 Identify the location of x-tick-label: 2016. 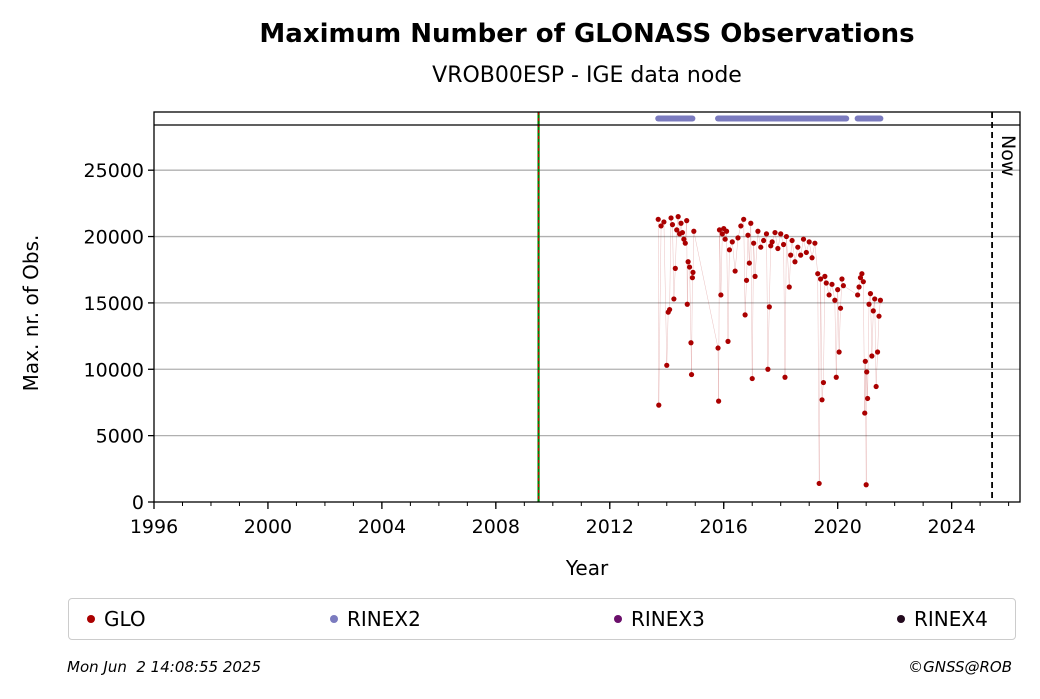
(724, 527).